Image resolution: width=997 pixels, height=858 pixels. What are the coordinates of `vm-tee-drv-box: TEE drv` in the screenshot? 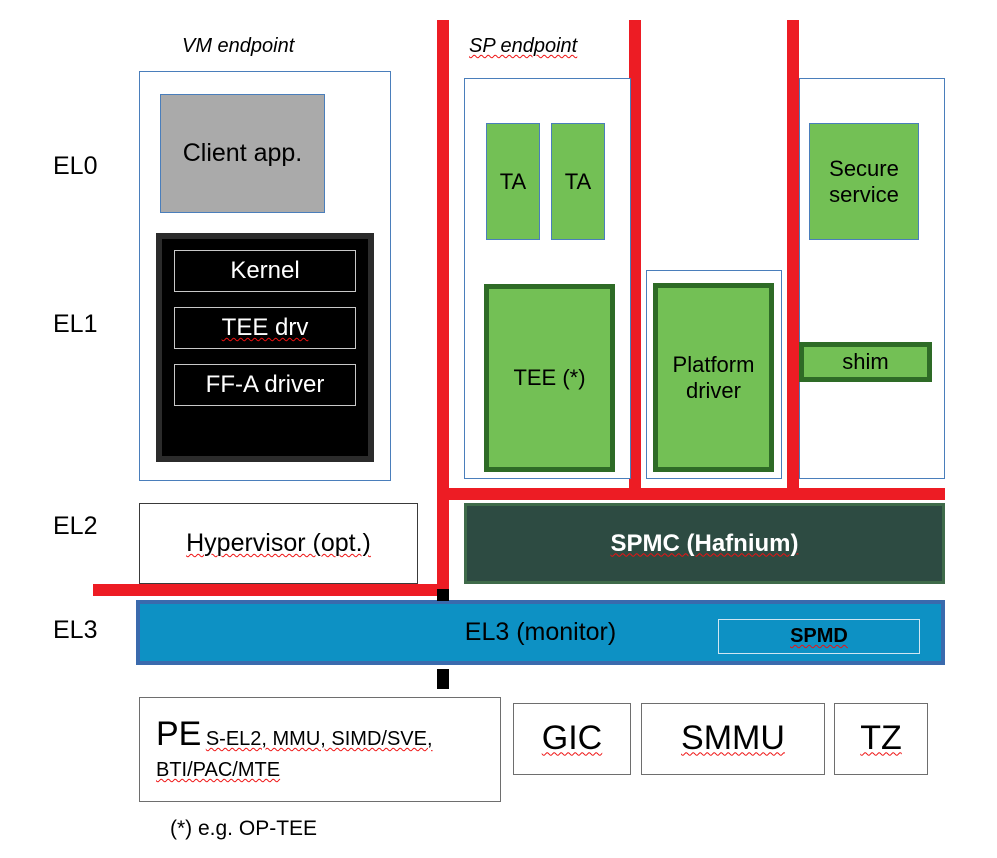 It's located at (265, 328).